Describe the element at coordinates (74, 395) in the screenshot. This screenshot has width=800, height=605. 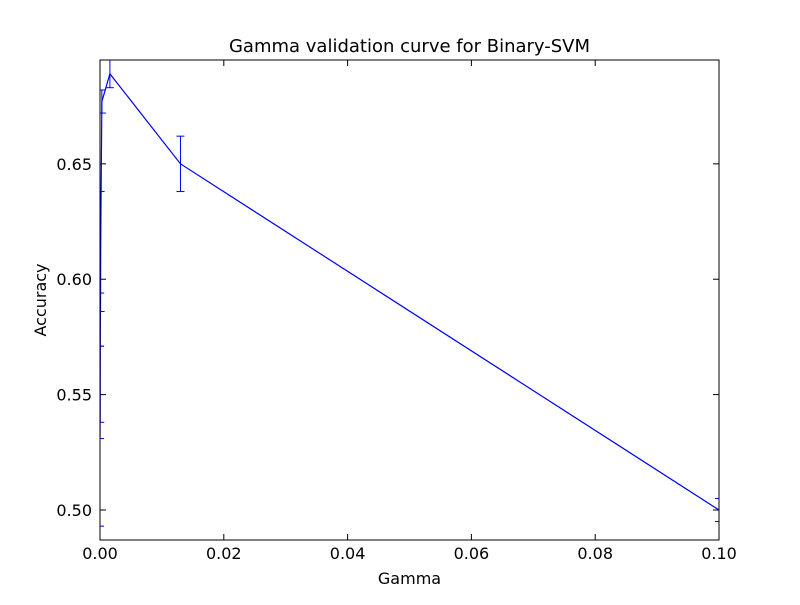
I see `y-tick-label: 0.55` at that location.